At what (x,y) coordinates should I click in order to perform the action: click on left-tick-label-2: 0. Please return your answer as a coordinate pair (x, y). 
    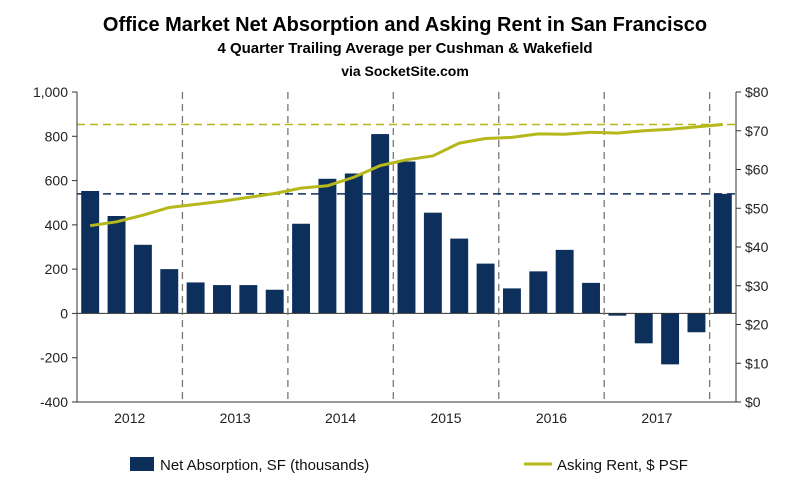
    Looking at the image, I should click on (64, 313).